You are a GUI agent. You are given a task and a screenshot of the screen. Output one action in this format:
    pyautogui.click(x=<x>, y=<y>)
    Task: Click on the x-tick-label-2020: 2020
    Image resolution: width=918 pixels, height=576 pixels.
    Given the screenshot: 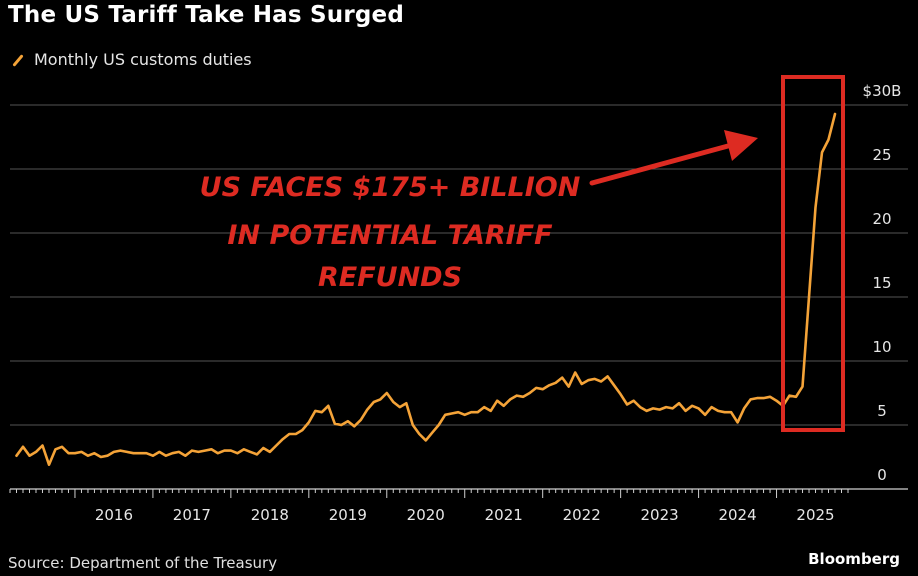 What is the action you would take?
    pyautogui.click(x=426, y=515)
    